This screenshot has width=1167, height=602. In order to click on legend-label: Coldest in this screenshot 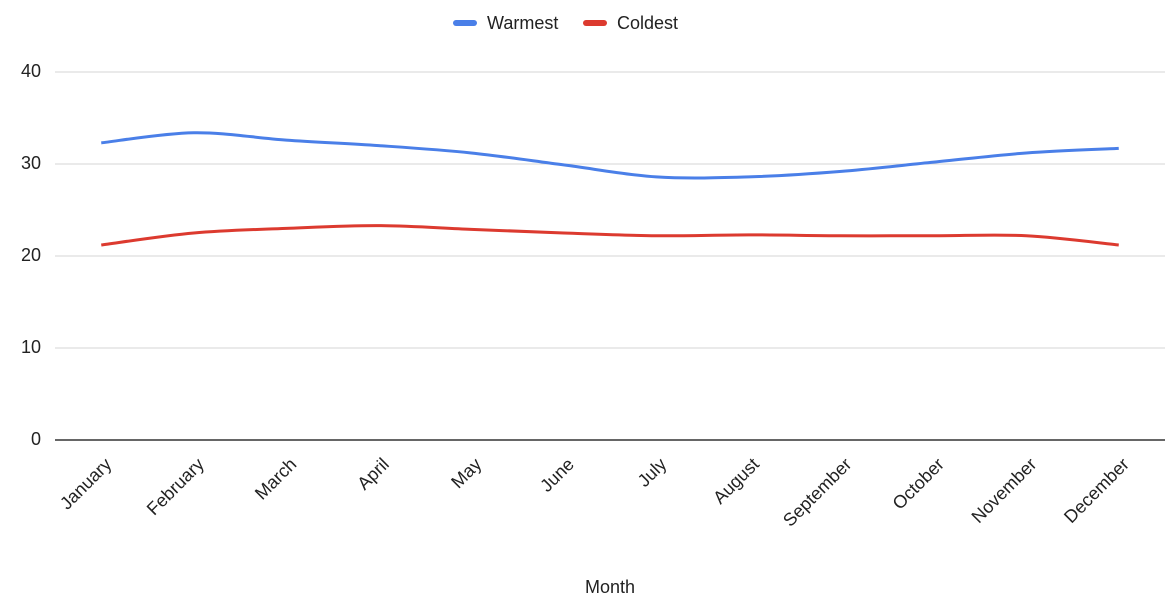, I will do `click(647, 23)`.